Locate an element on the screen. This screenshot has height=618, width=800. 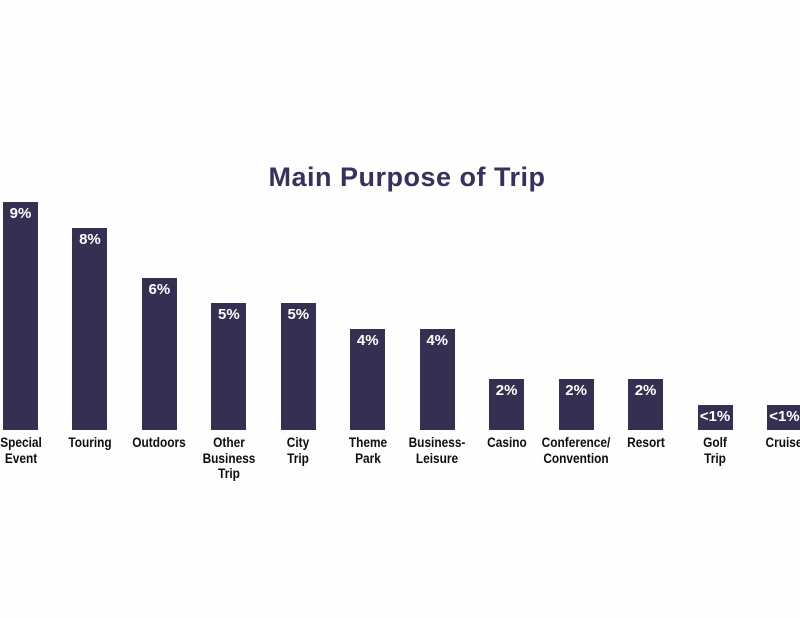
bar-city-trip: 5% is located at coordinates (298, 366).